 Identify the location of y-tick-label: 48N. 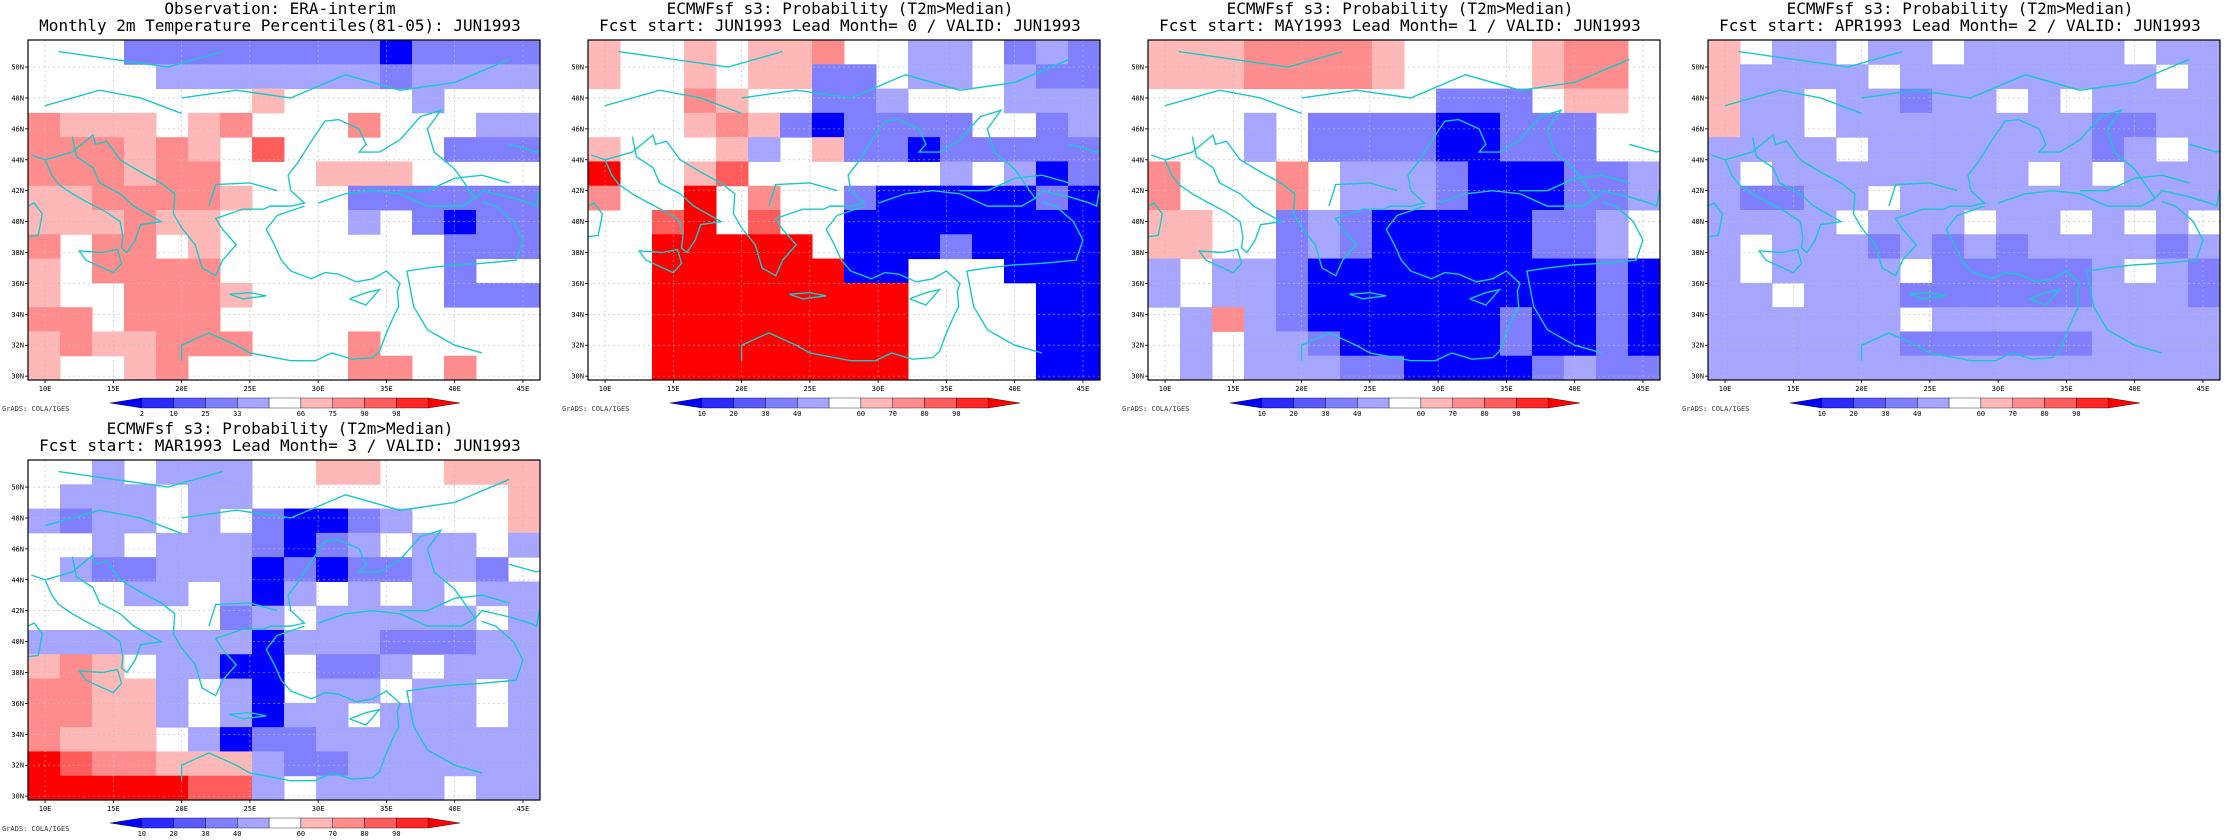
(17, 98).